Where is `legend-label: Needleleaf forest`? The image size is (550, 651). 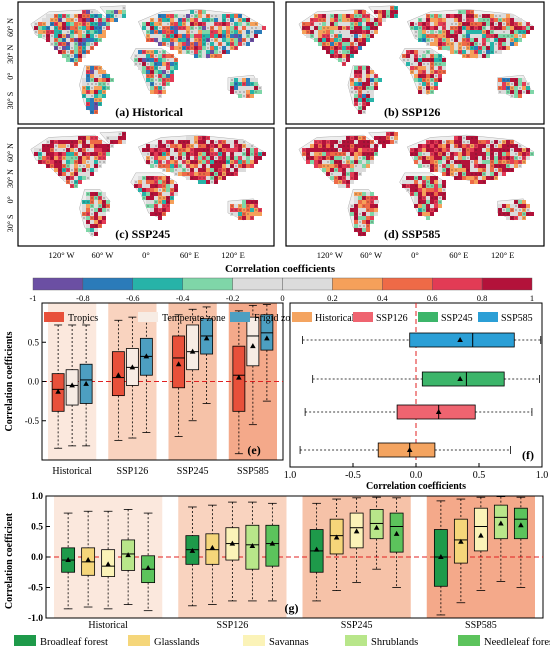 legend-label: Needleleaf forest is located at coordinates (517, 642).